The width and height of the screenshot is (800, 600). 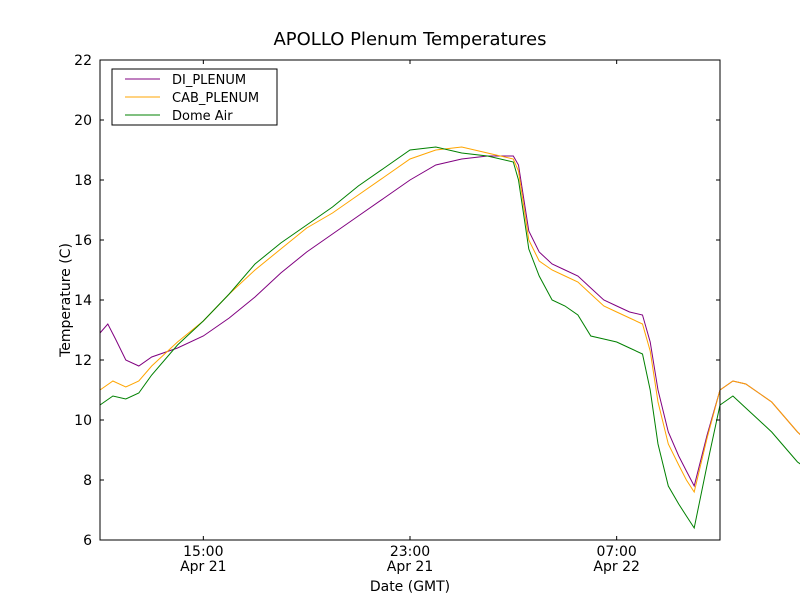 I want to click on y-tick-label: 14, so click(x=83, y=301).